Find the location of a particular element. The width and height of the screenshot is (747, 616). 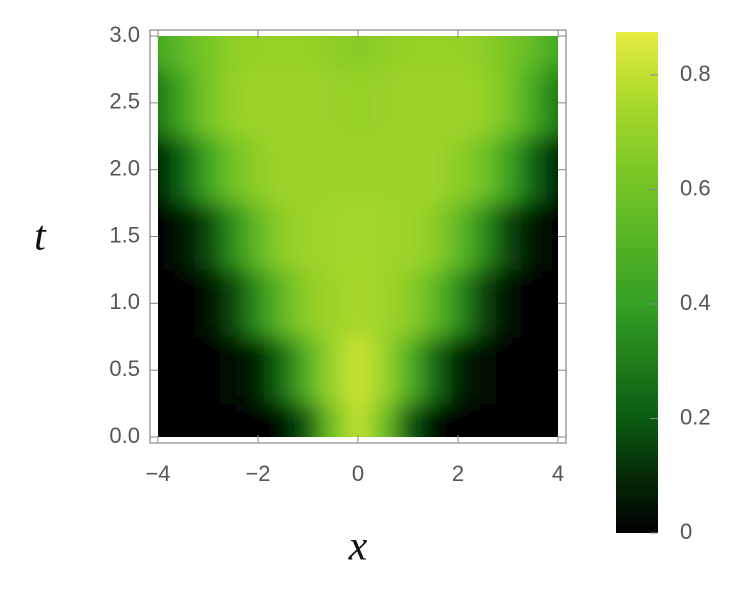

y-tick-label: 1.0 is located at coordinates (124, 301).